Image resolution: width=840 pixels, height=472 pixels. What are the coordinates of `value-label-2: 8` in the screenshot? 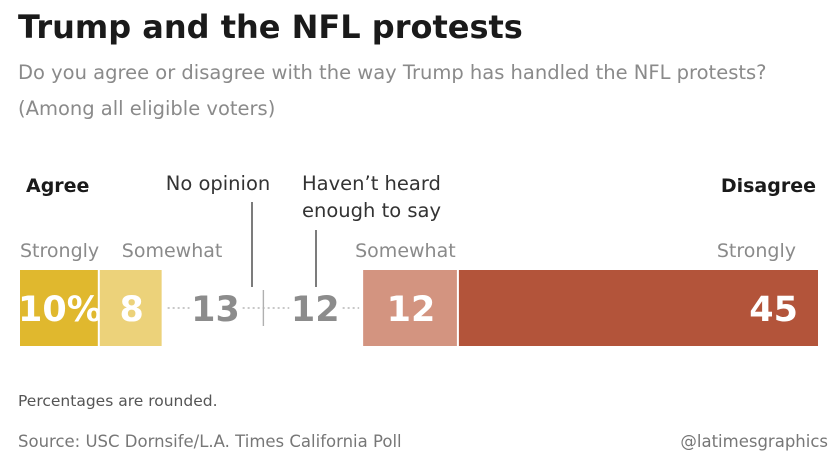 It's located at (132, 310).